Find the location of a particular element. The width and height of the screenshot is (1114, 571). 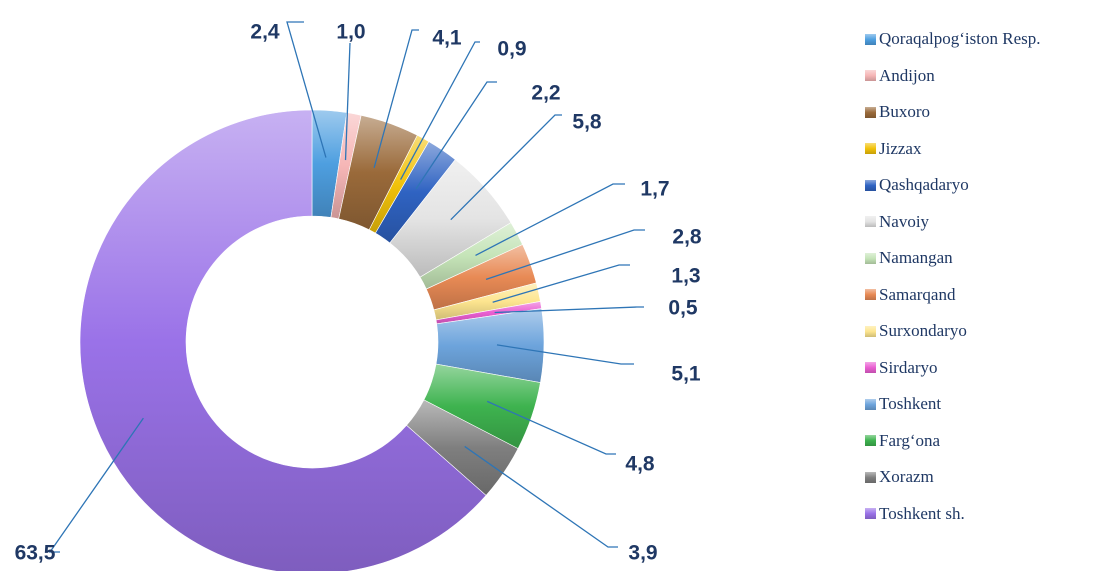

data-label-3: 4,1 is located at coordinates (447, 38).